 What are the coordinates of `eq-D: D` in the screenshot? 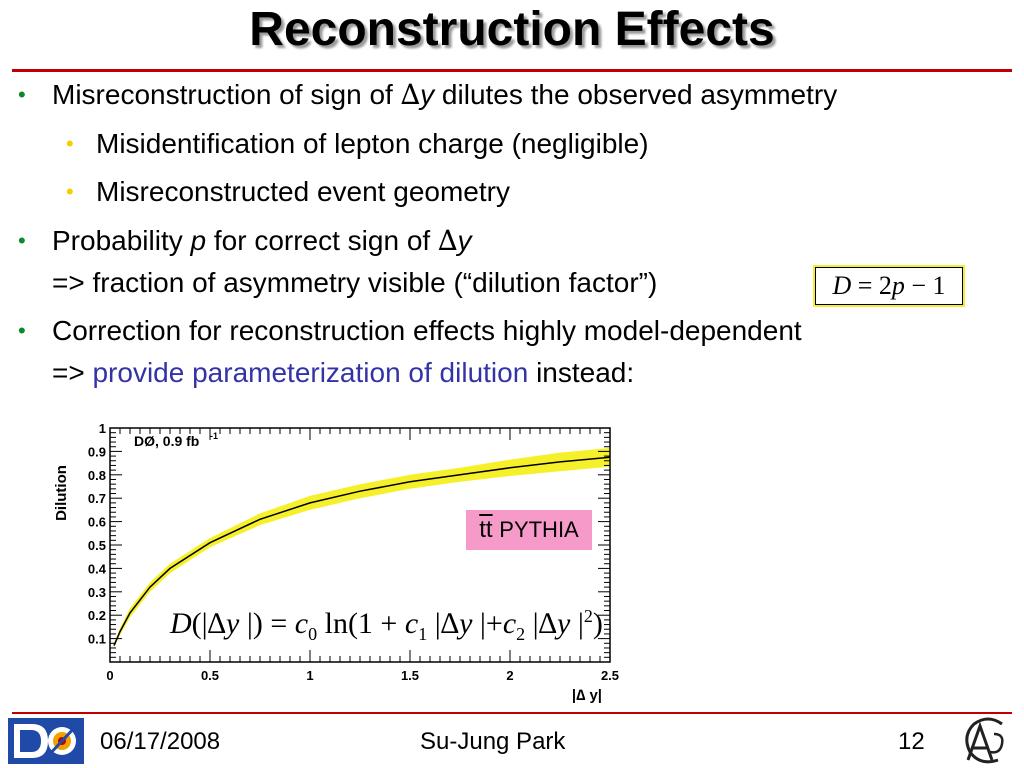 It's located at (842, 285).